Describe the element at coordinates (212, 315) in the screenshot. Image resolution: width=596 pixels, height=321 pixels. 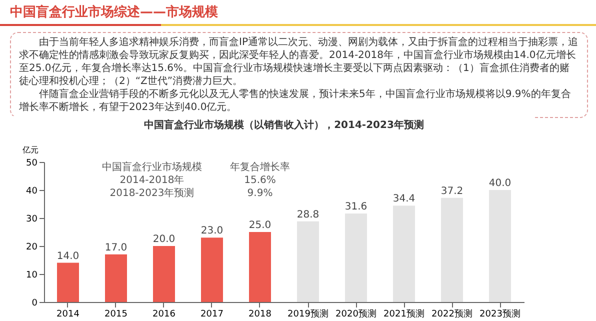
I see `x-tick-label: 2017` at that location.